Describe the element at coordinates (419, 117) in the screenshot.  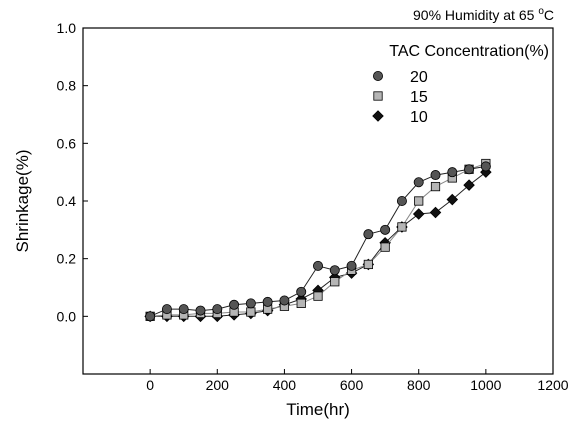
I see `legend-label-10: 10` at that location.